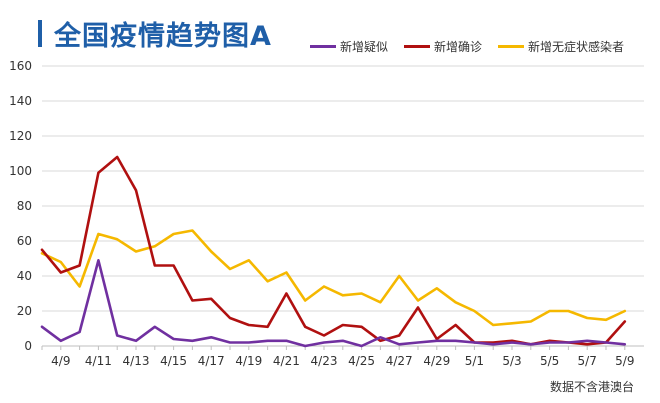 This screenshot has height=403, width=660. I want to click on x-tick-label-5-7: 5/7, so click(587, 361).